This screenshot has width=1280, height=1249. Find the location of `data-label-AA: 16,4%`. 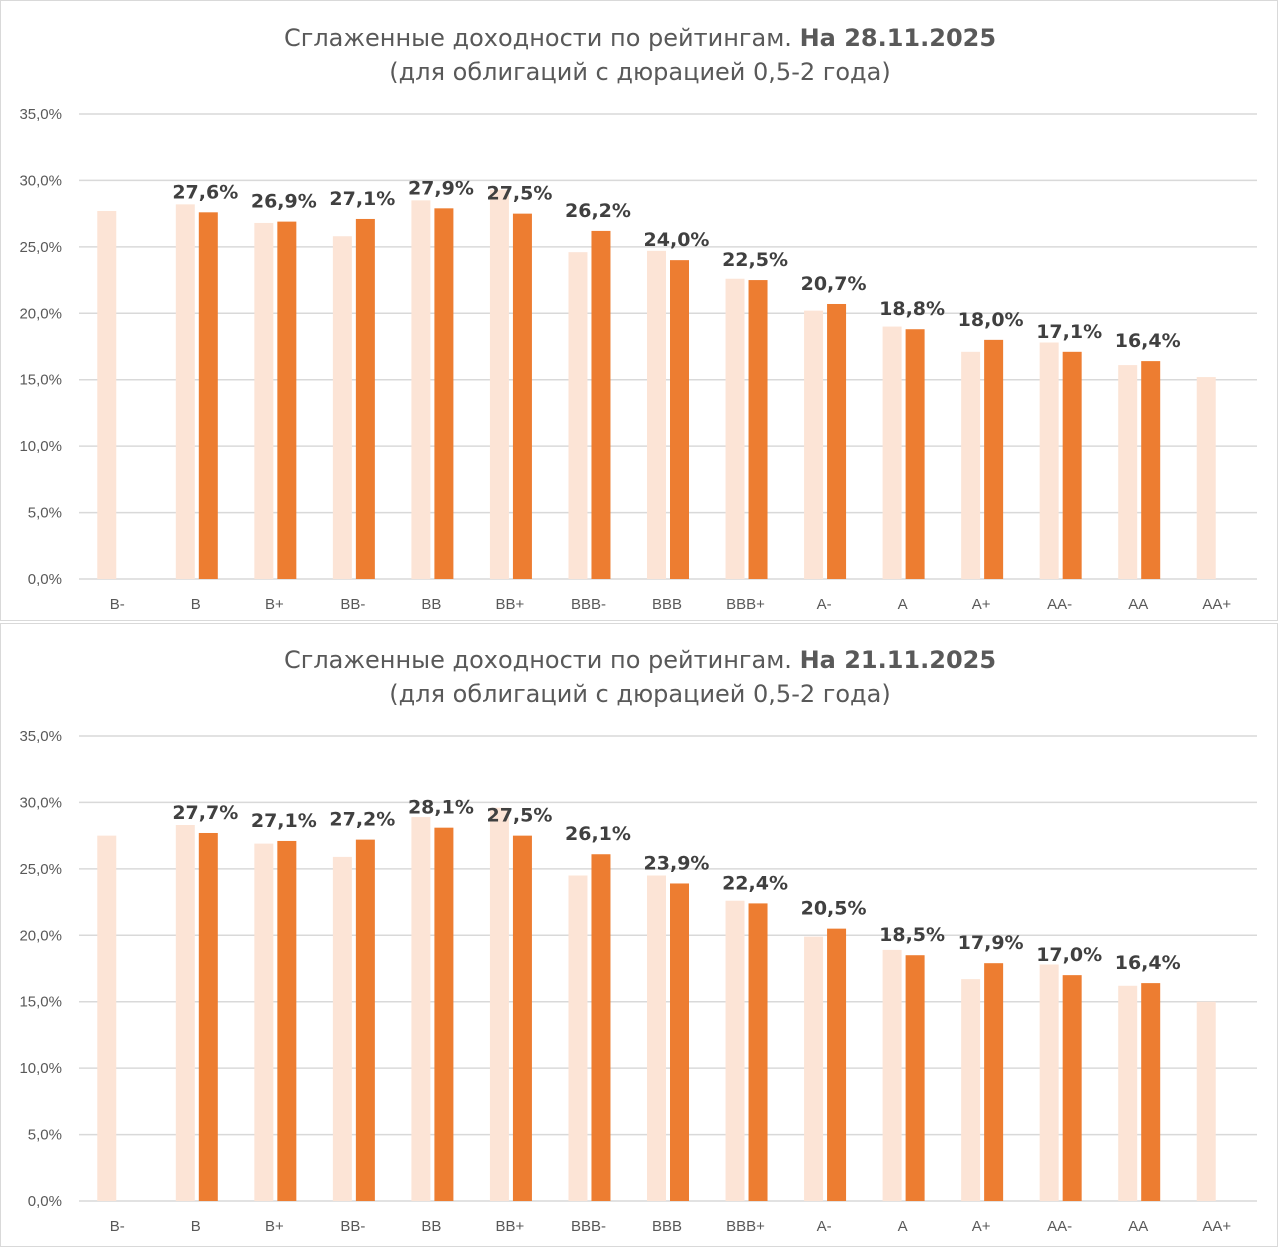

data-label-AA: 16,4% is located at coordinates (1148, 341).